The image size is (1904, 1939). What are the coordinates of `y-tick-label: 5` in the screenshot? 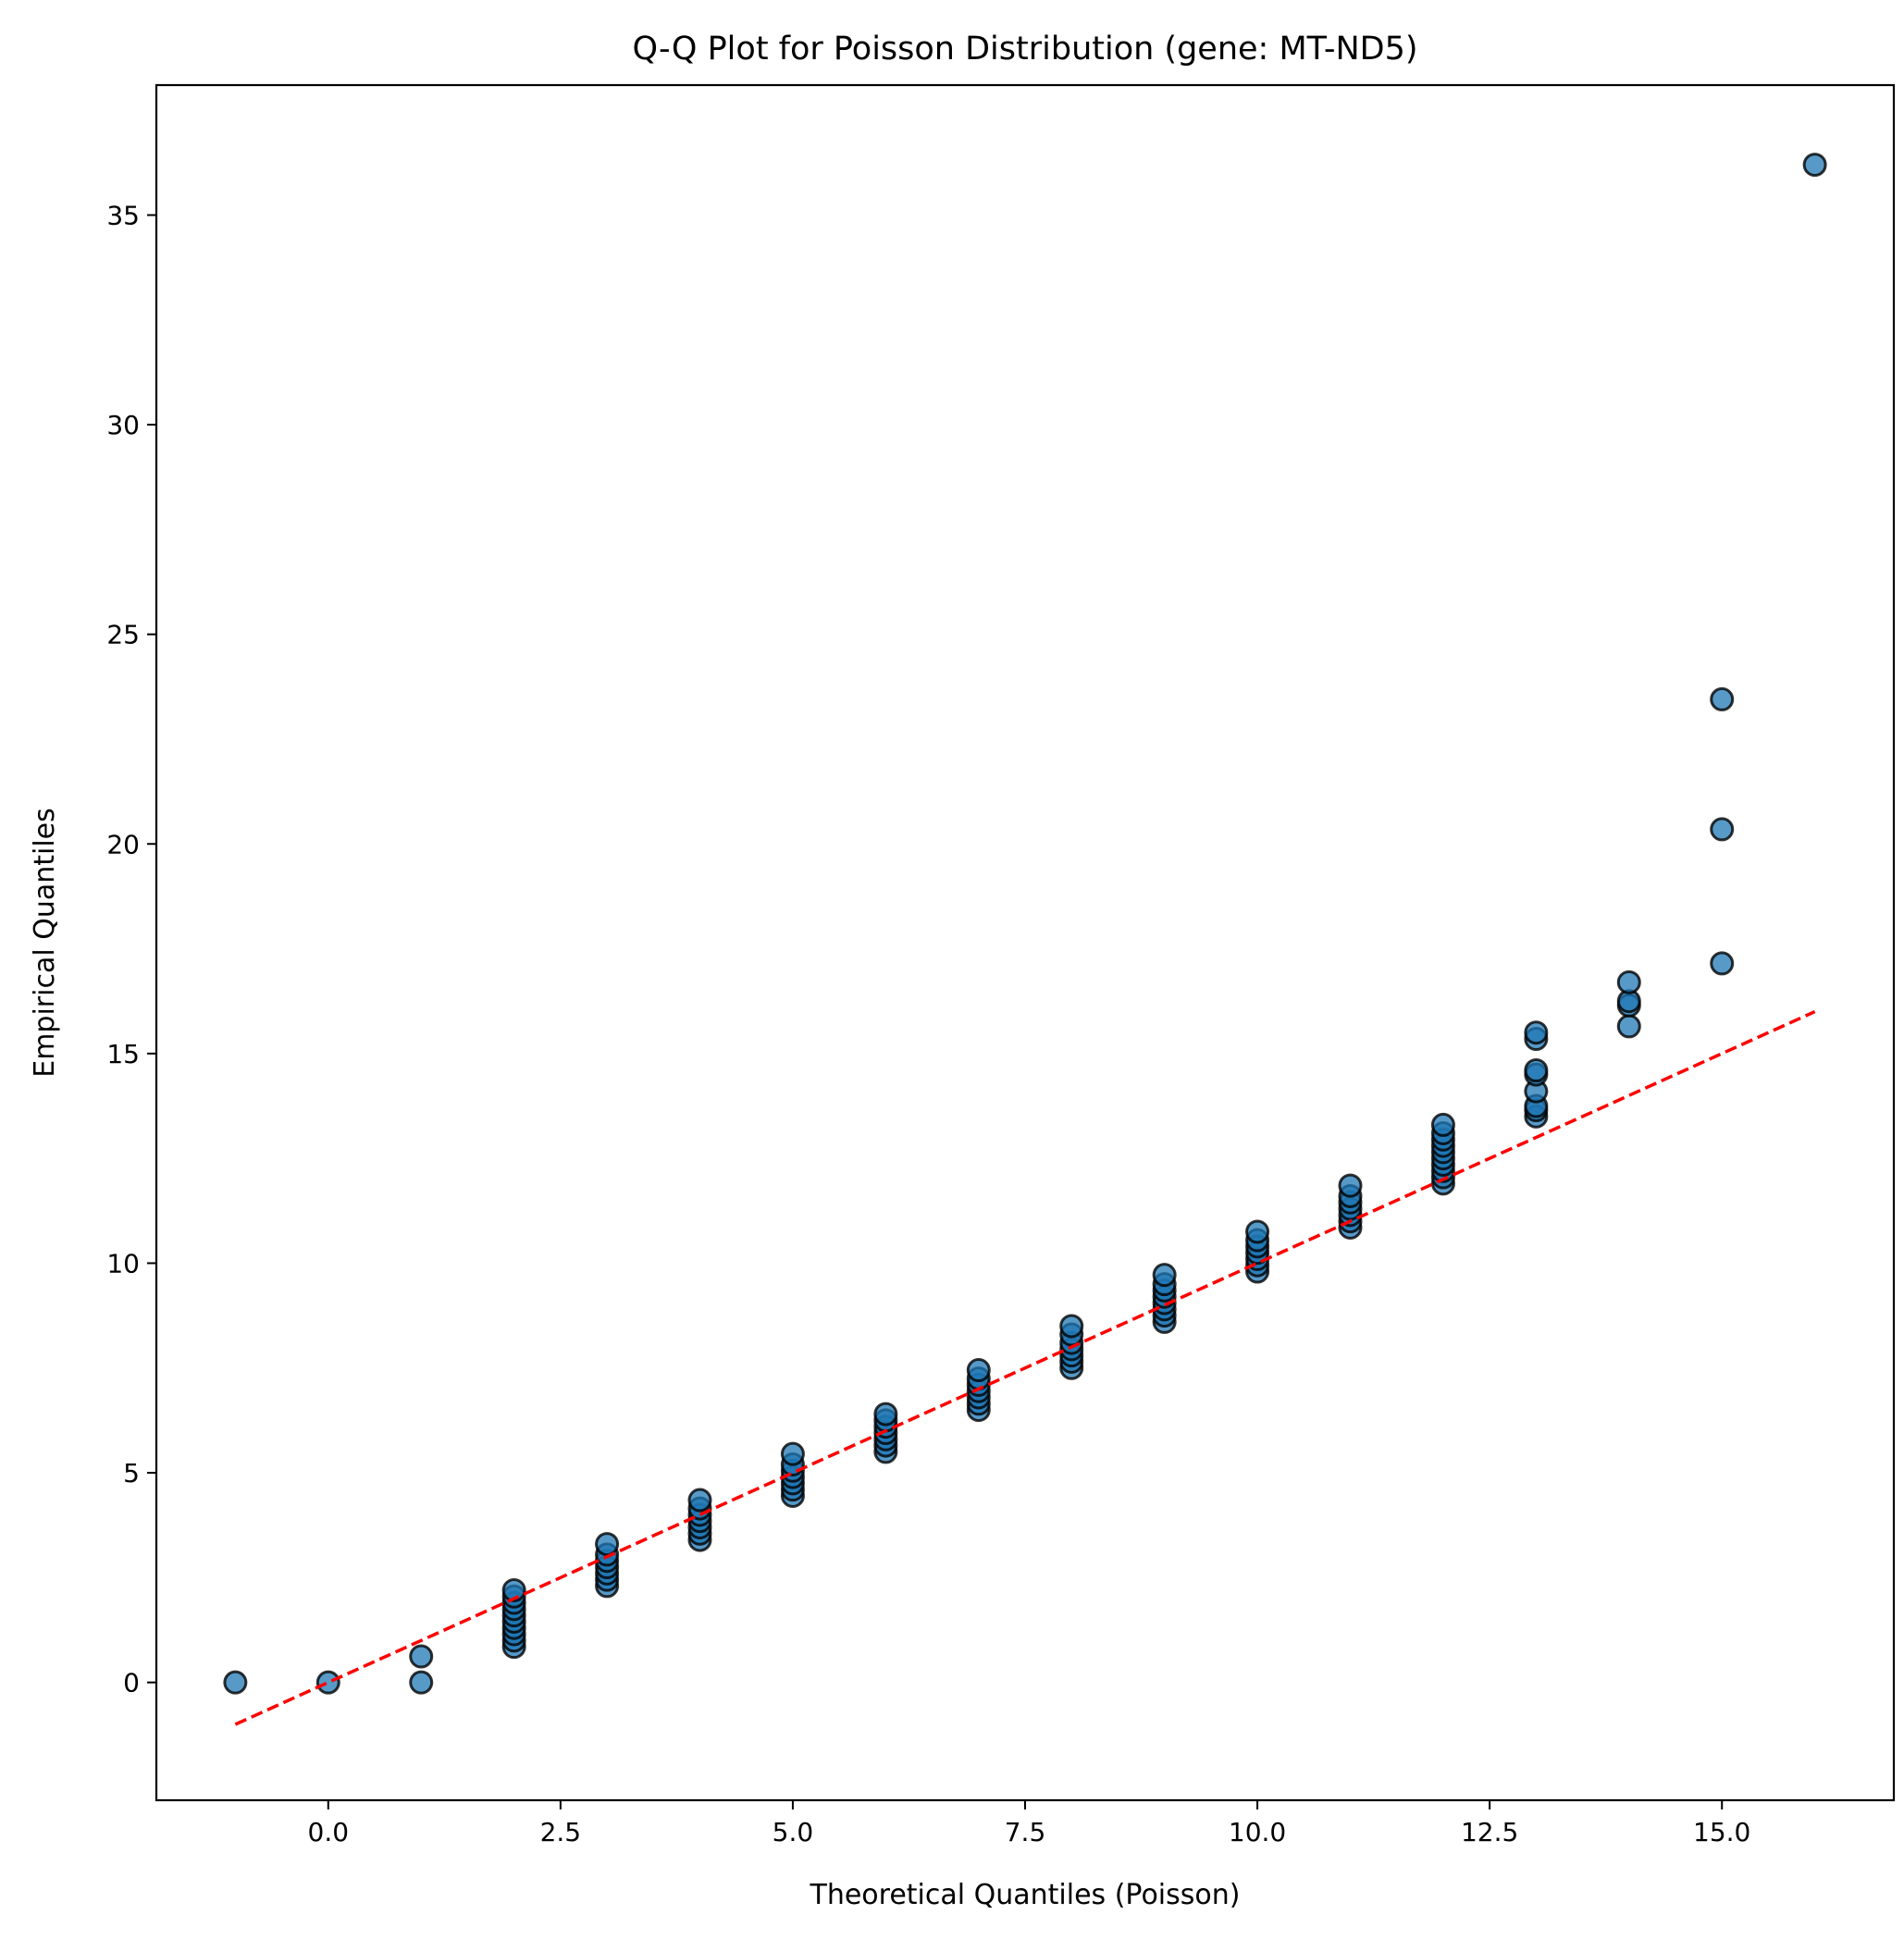 It's located at (131, 1473).